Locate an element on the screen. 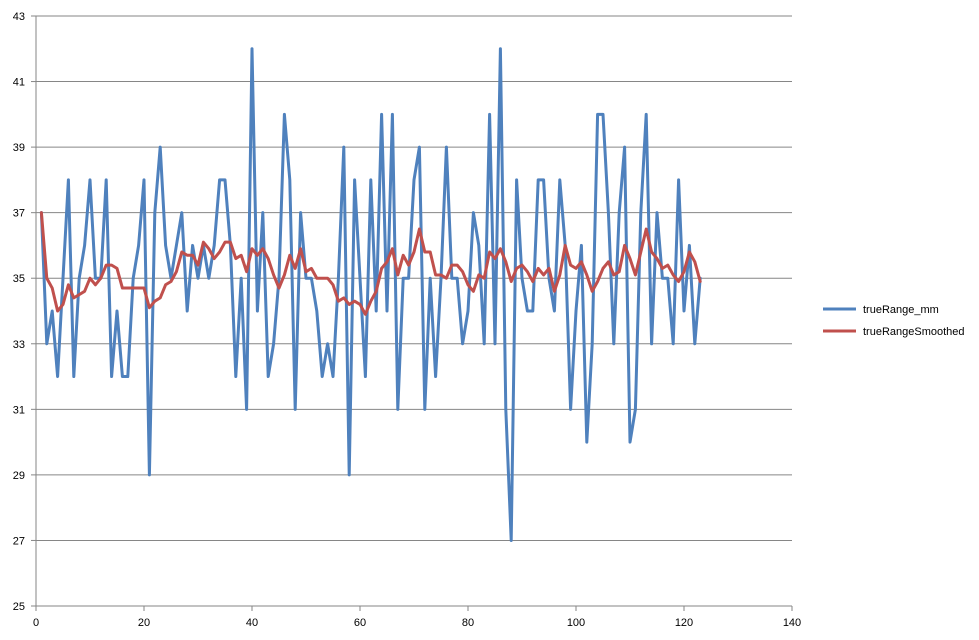 This screenshot has height=640, width=979. y-tick-label: 27 is located at coordinates (19, 541).